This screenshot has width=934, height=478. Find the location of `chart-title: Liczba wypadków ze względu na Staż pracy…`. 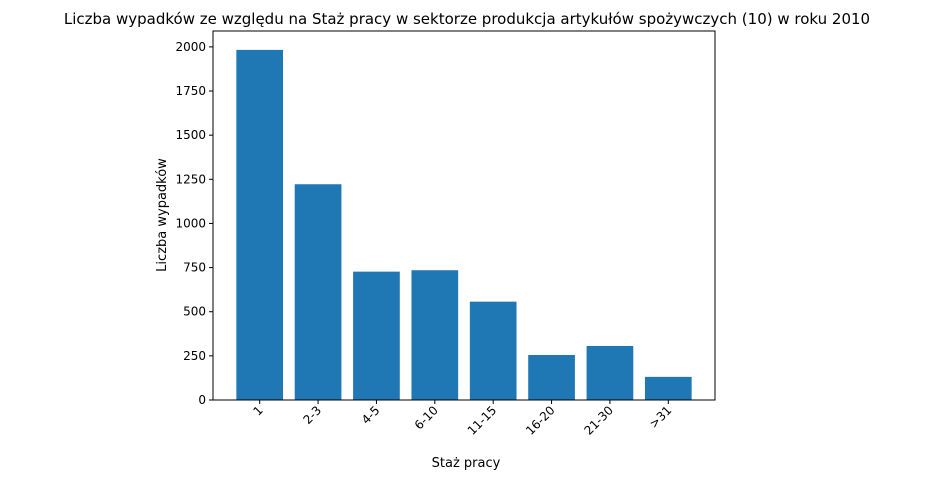

chart-title: Liczba wypadków ze względu na Staż pracy… is located at coordinates (467, 19).